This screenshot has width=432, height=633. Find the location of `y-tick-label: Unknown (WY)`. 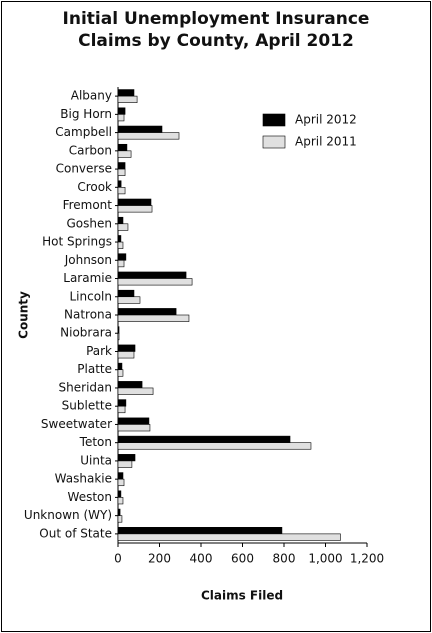

y-tick-label: Unknown (WY) is located at coordinates (68, 515).